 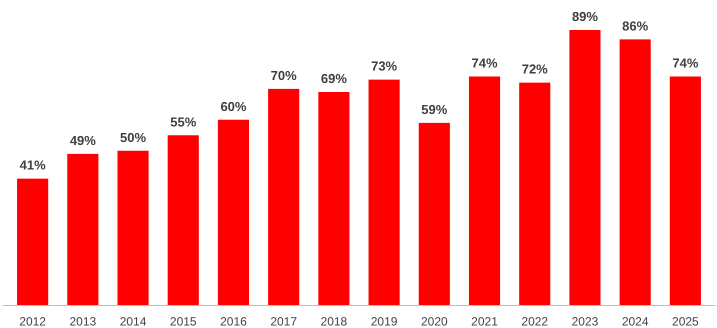 I want to click on data-label: 89%, so click(x=585, y=16).